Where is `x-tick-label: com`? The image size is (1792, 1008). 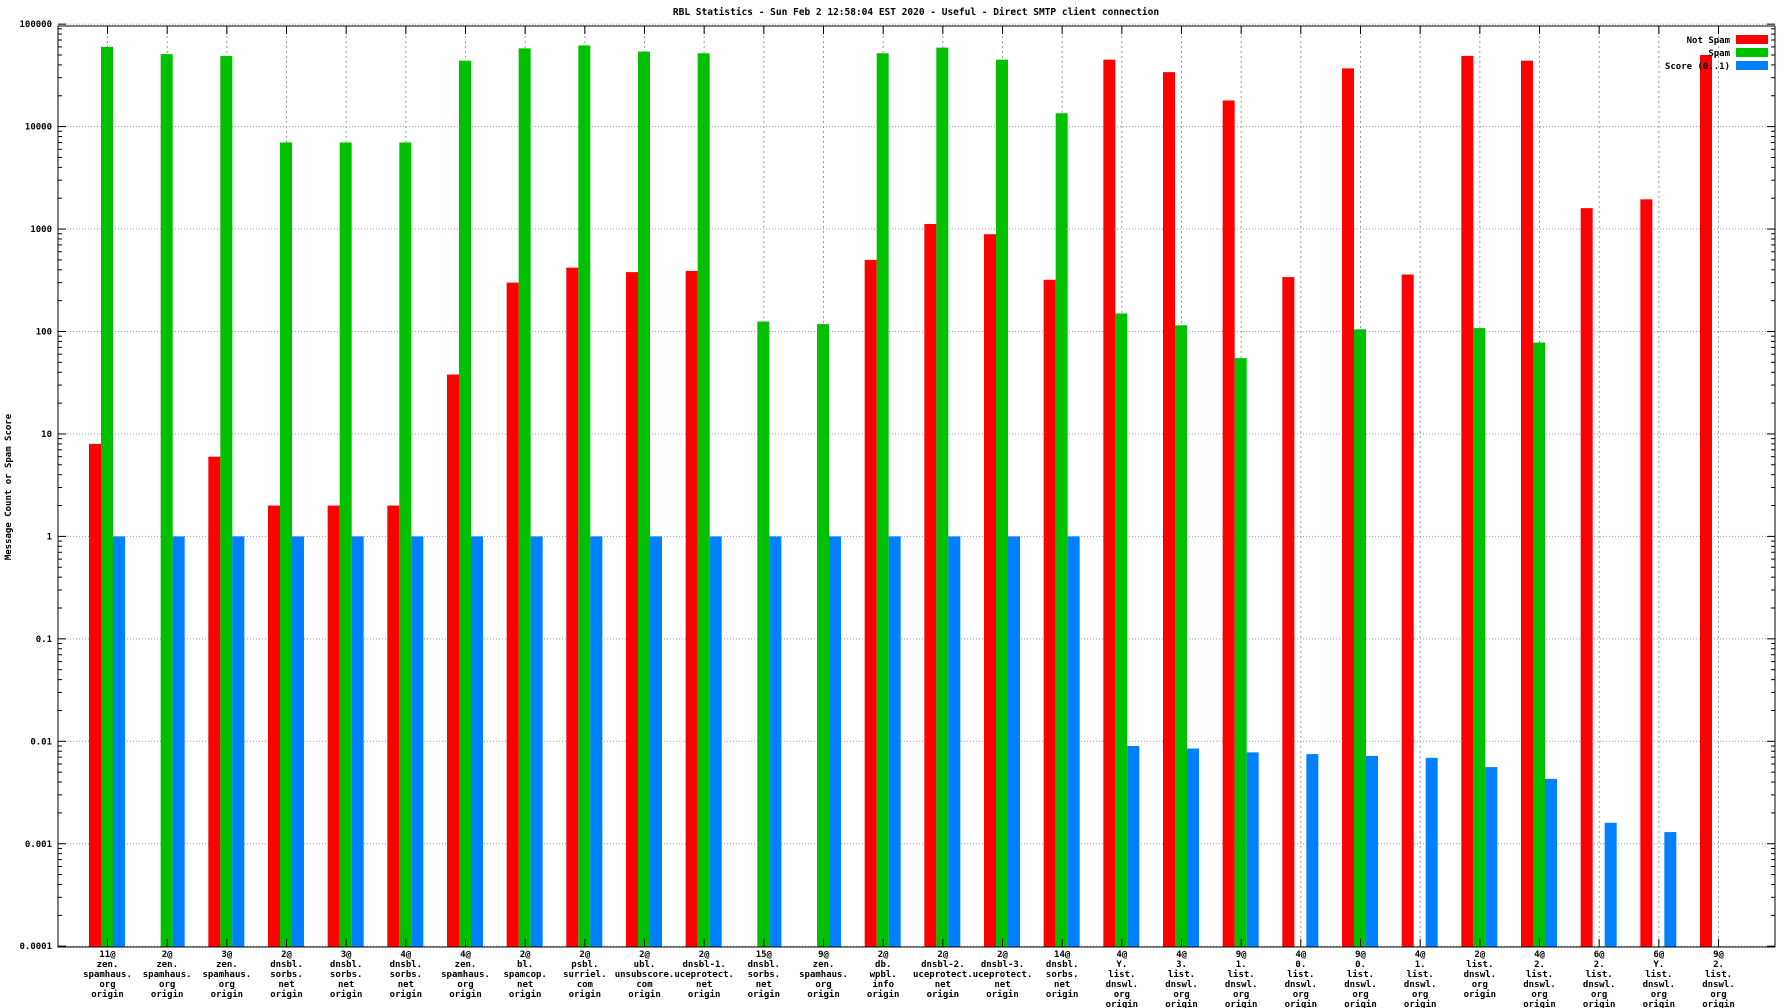 x-tick-label: com is located at coordinates (644, 985).